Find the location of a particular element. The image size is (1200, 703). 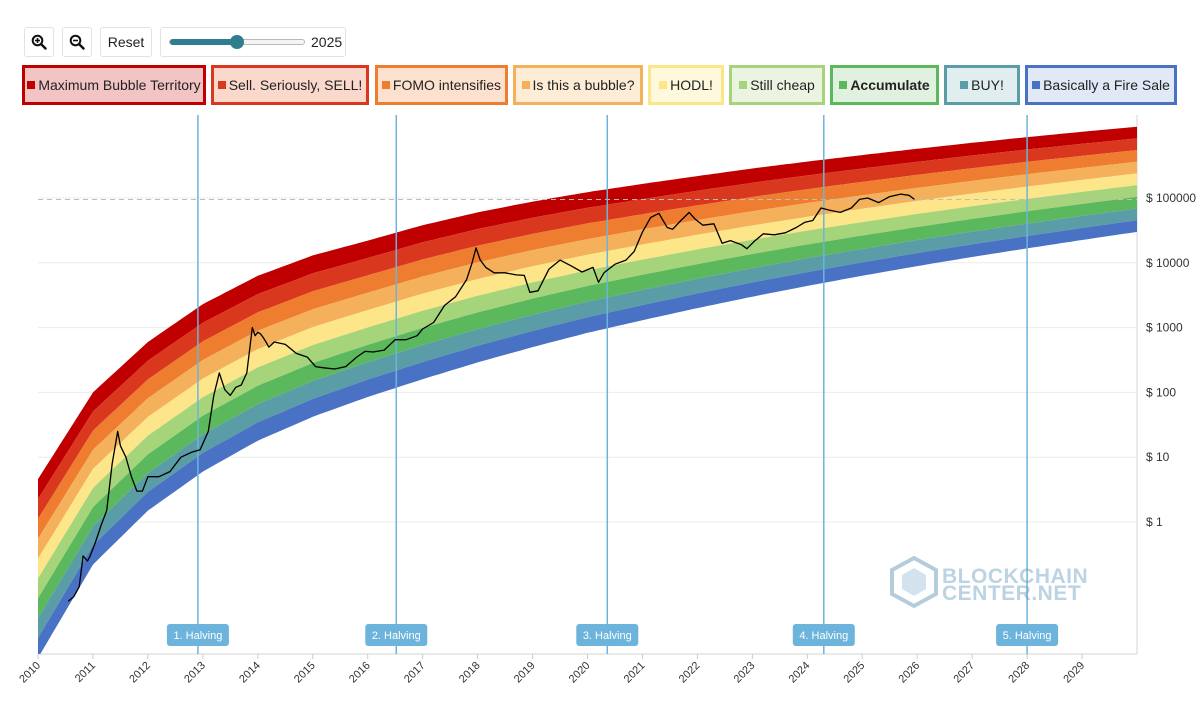

halving-label: 4. Halving is located at coordinates (823, 636).